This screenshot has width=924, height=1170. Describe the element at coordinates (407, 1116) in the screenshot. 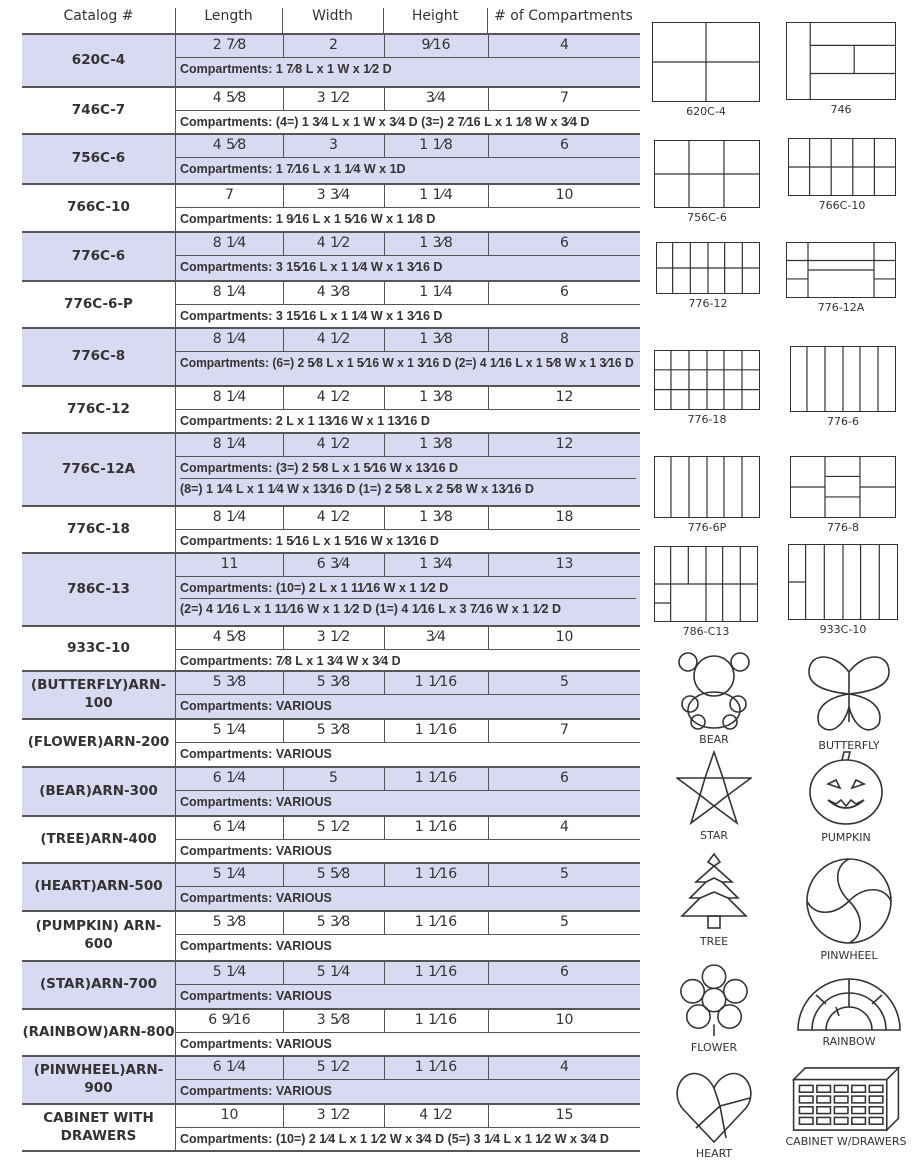

I see `dimensions-row: 10 3 1⁄2 4 1⁄2 15` at that location.